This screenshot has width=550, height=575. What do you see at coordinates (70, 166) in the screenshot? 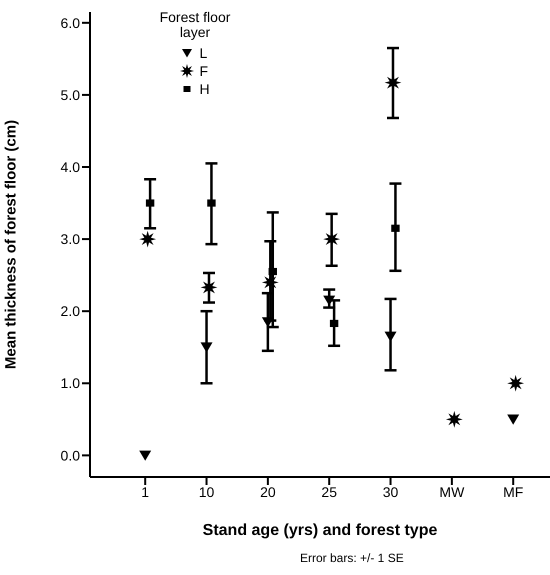
I see `y-tick-label: 4.0` at bounding box center [70, 166].